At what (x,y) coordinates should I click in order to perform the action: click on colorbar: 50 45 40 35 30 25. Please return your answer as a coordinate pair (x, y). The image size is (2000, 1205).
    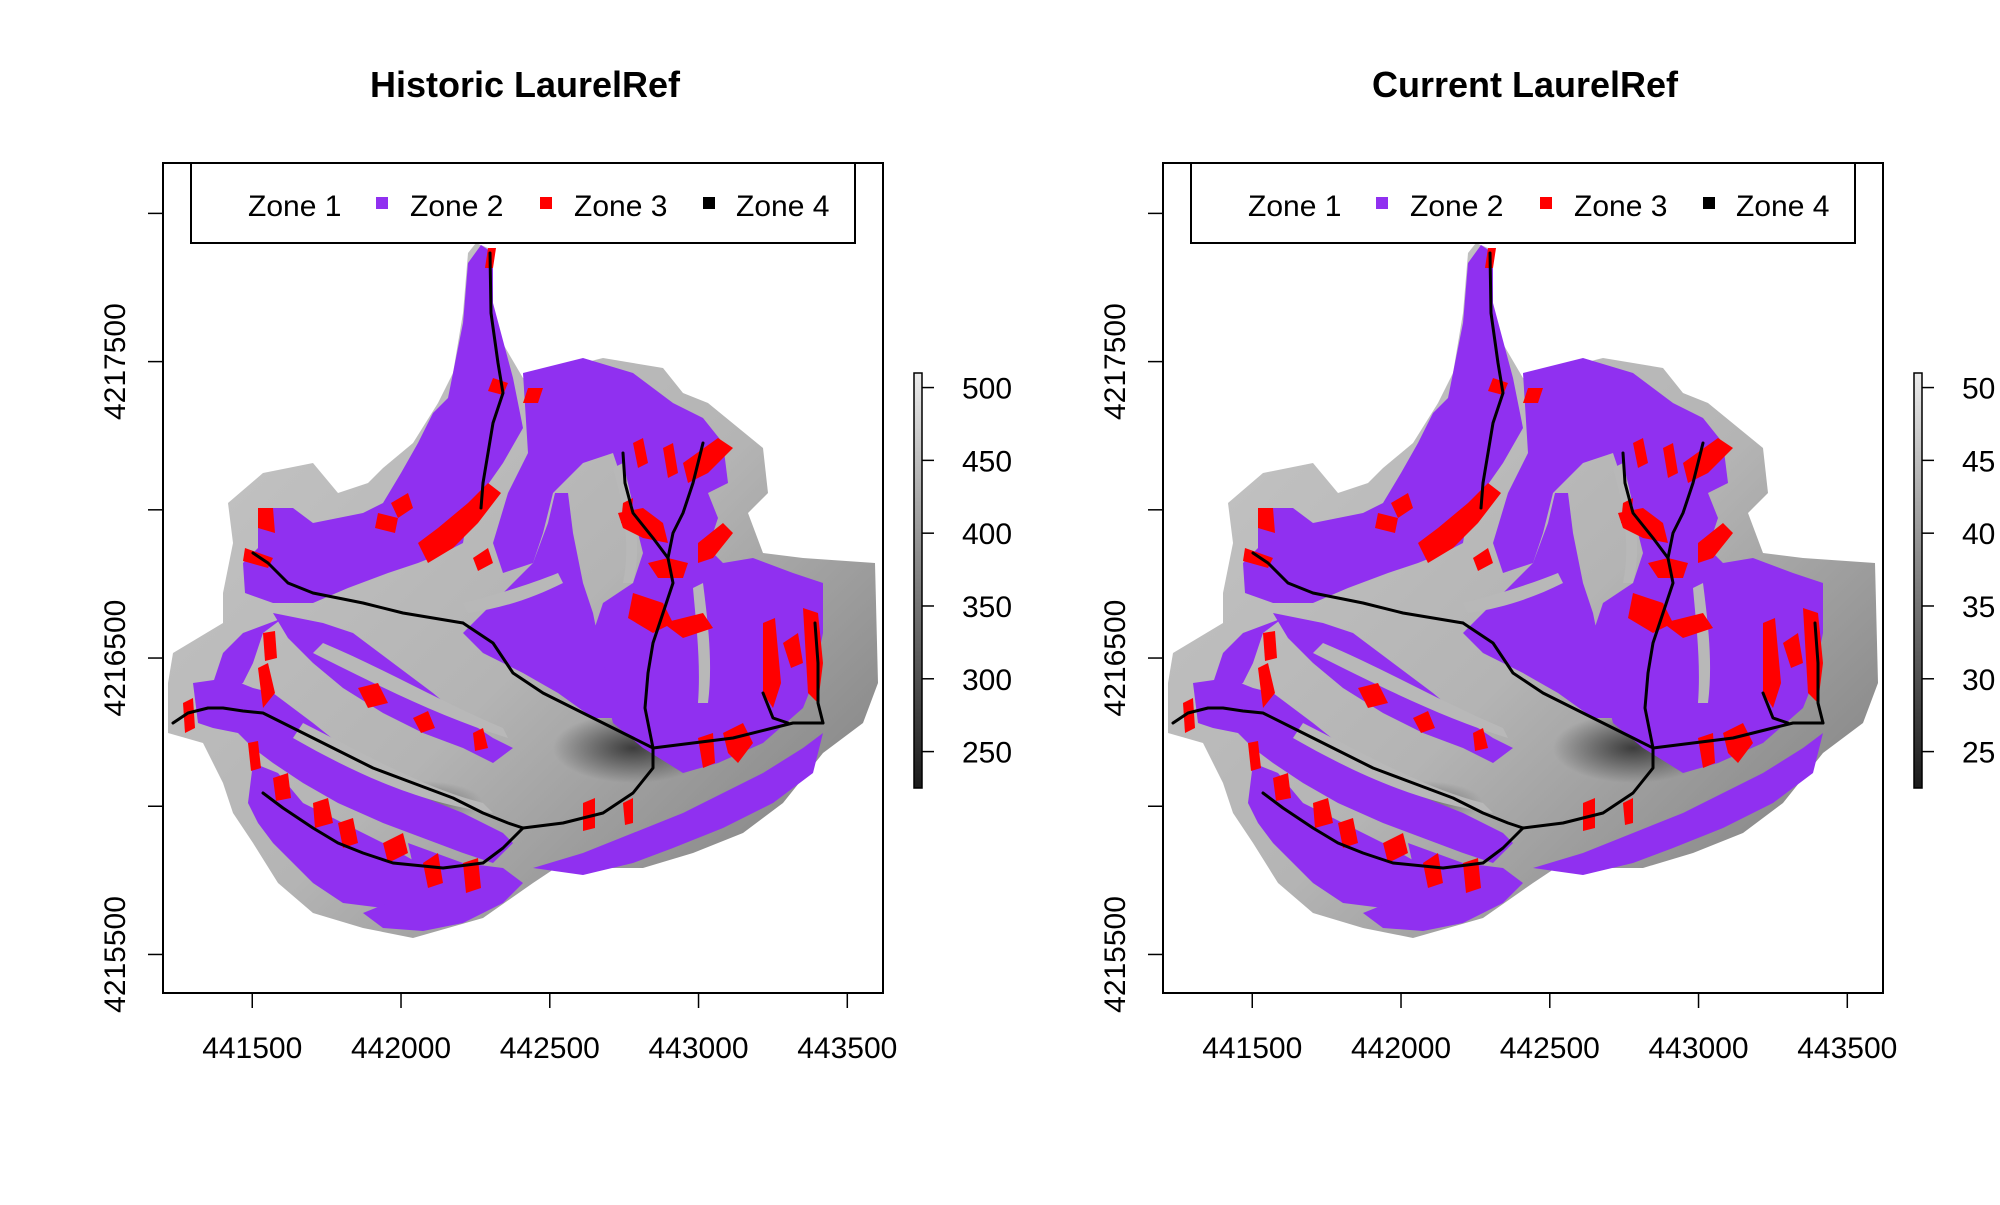
    Looking at the image, I should click on (1954, 580).